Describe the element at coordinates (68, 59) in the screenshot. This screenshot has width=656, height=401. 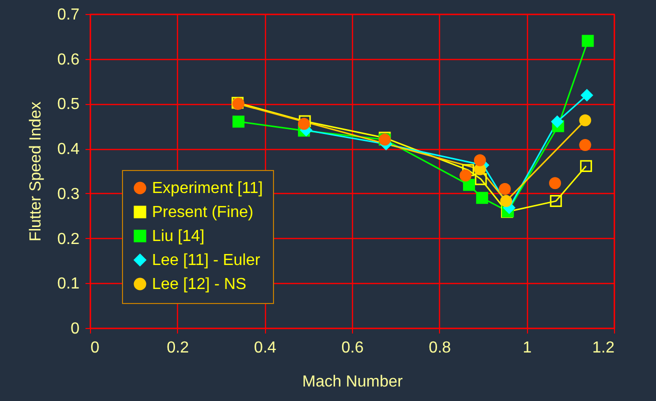
I see `y-tick-label: 0.6` at that location.